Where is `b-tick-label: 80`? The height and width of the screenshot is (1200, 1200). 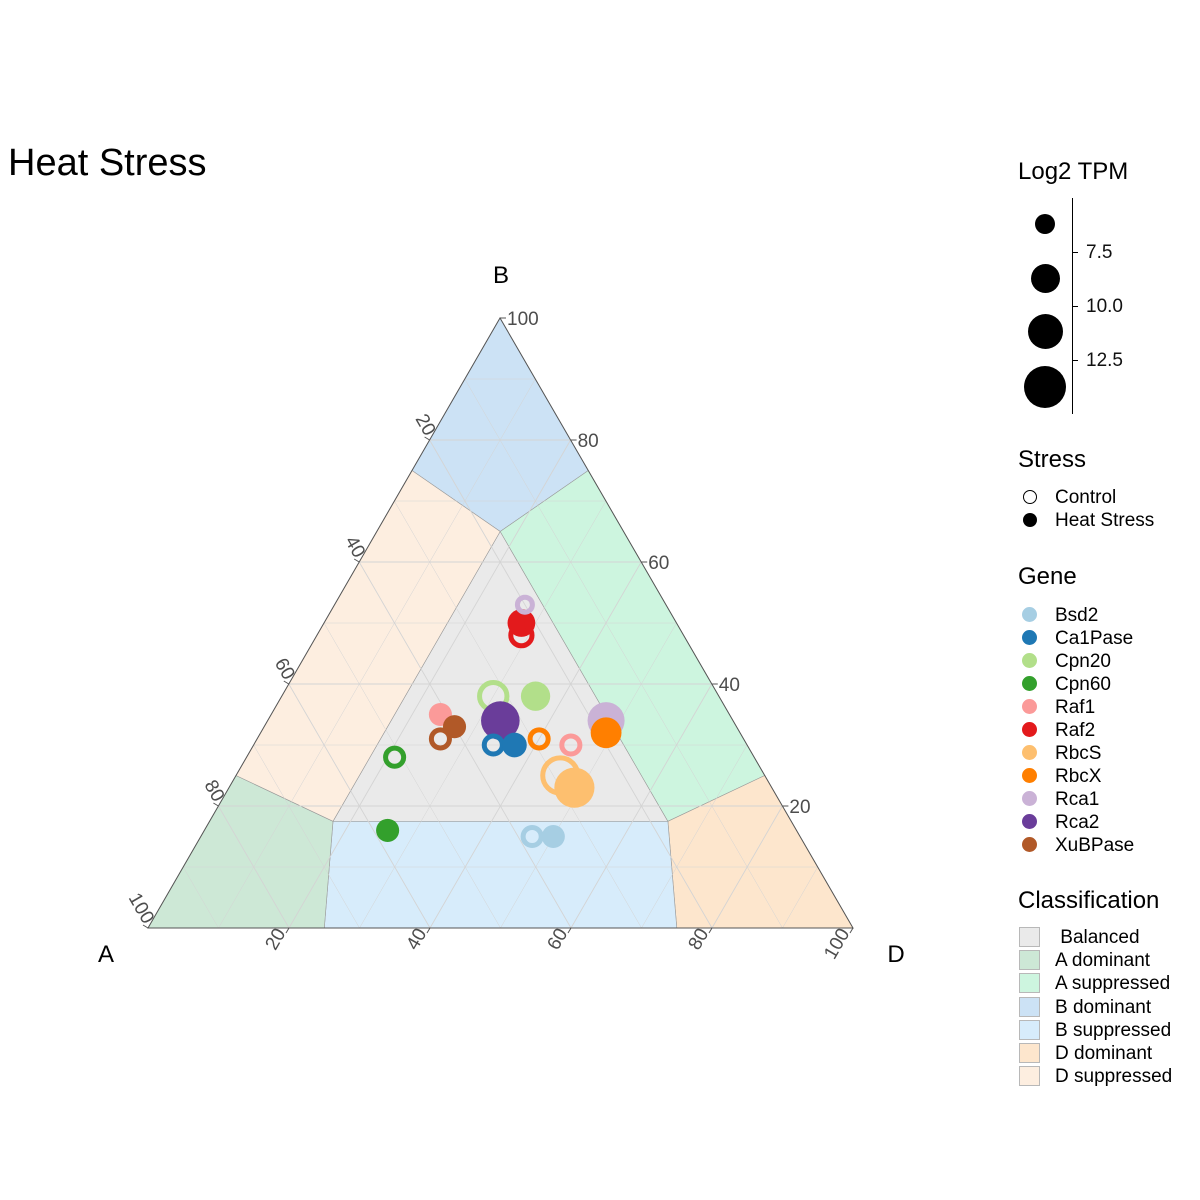
b-tick-label: 80 is located at coordinates (588, 441).